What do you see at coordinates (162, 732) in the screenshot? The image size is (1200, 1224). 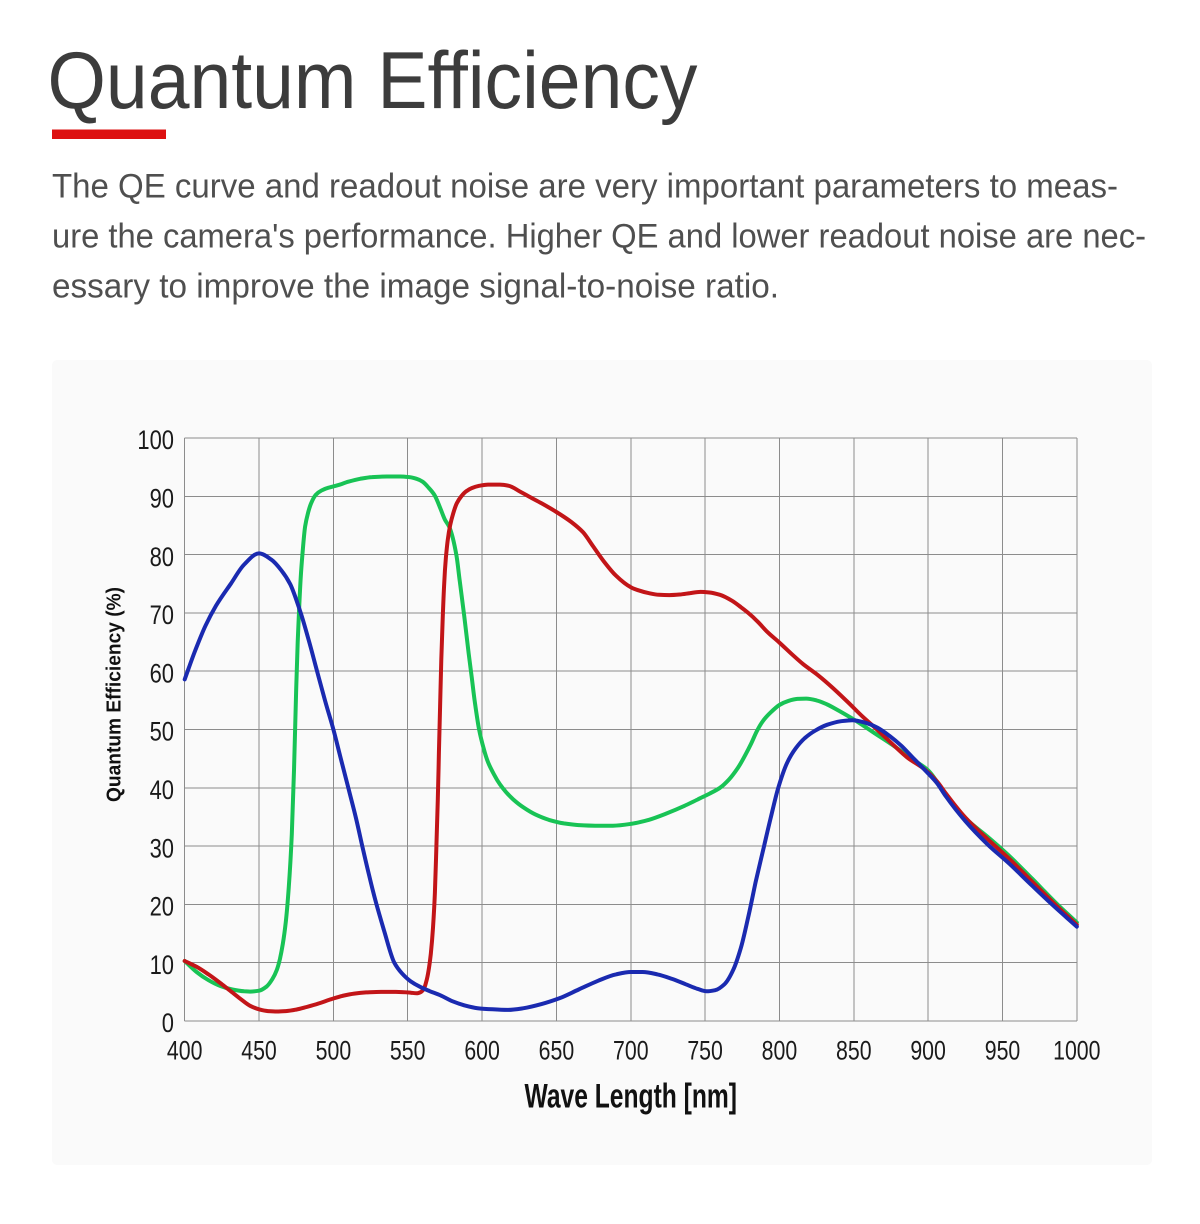 I see `svg-text: 50` at bounding box center [162, 732].